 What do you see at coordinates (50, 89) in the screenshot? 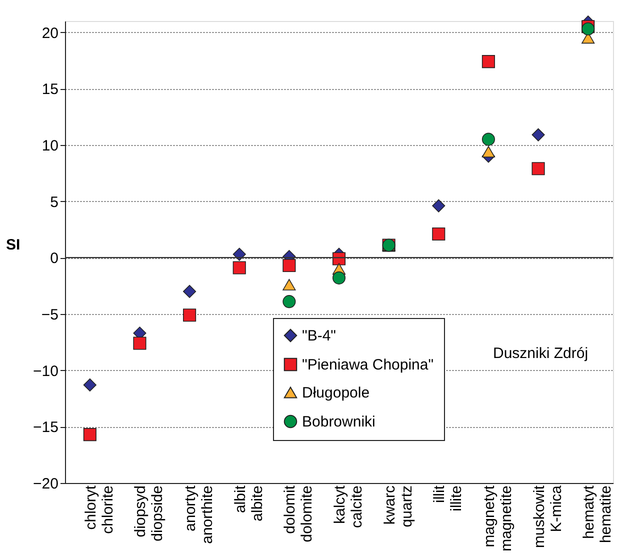
I see `y-tick-label: 15` at bounding box center [50, 89].